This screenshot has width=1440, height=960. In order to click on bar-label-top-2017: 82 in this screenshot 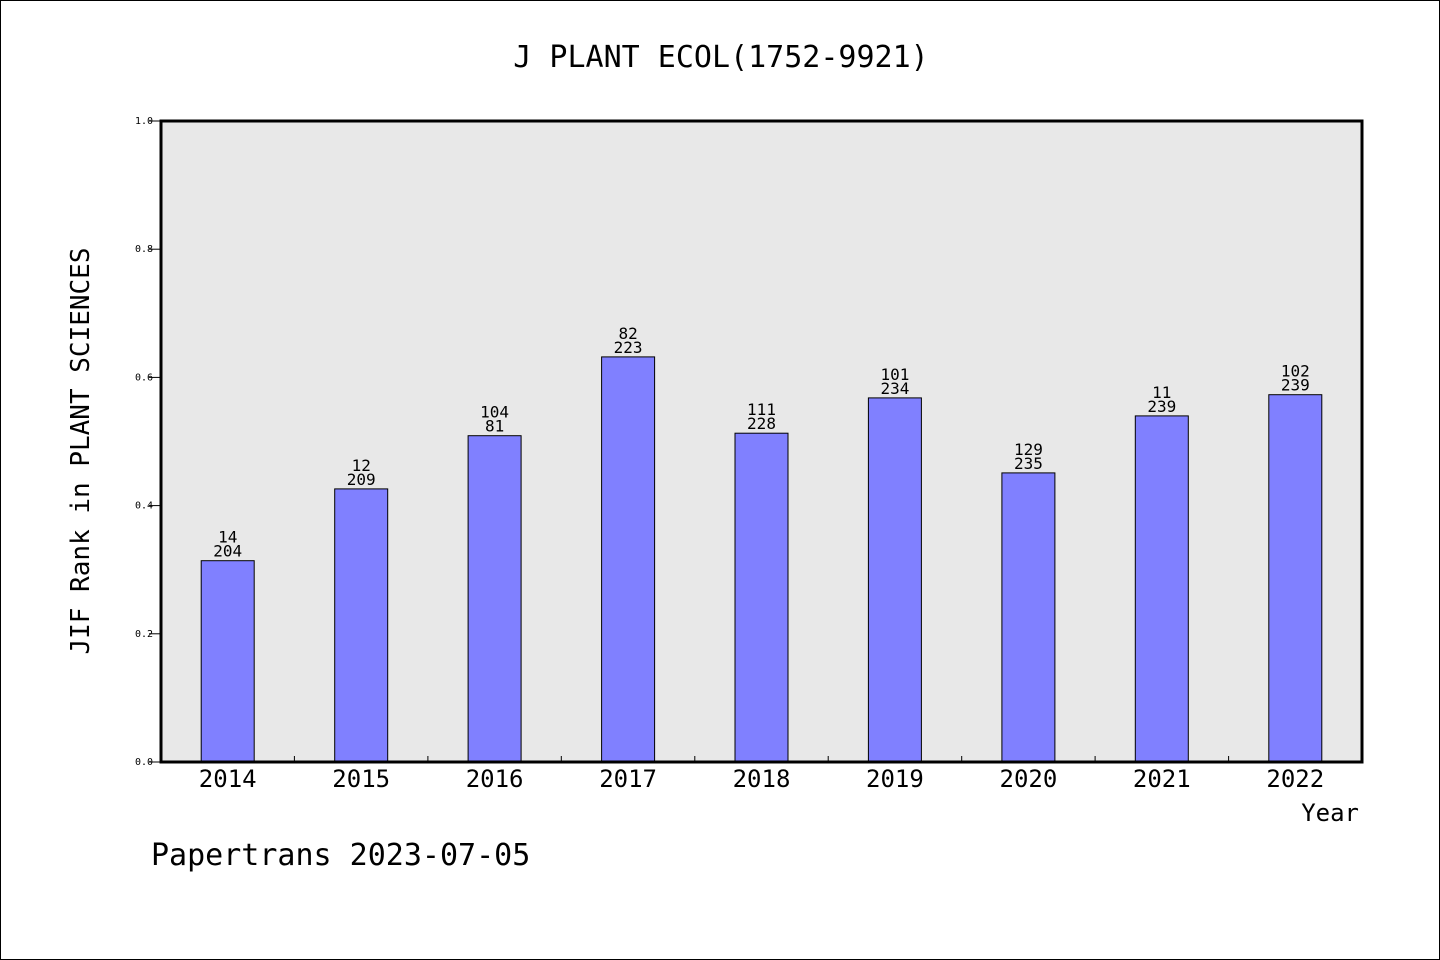, I will do `click(627, 333)`.